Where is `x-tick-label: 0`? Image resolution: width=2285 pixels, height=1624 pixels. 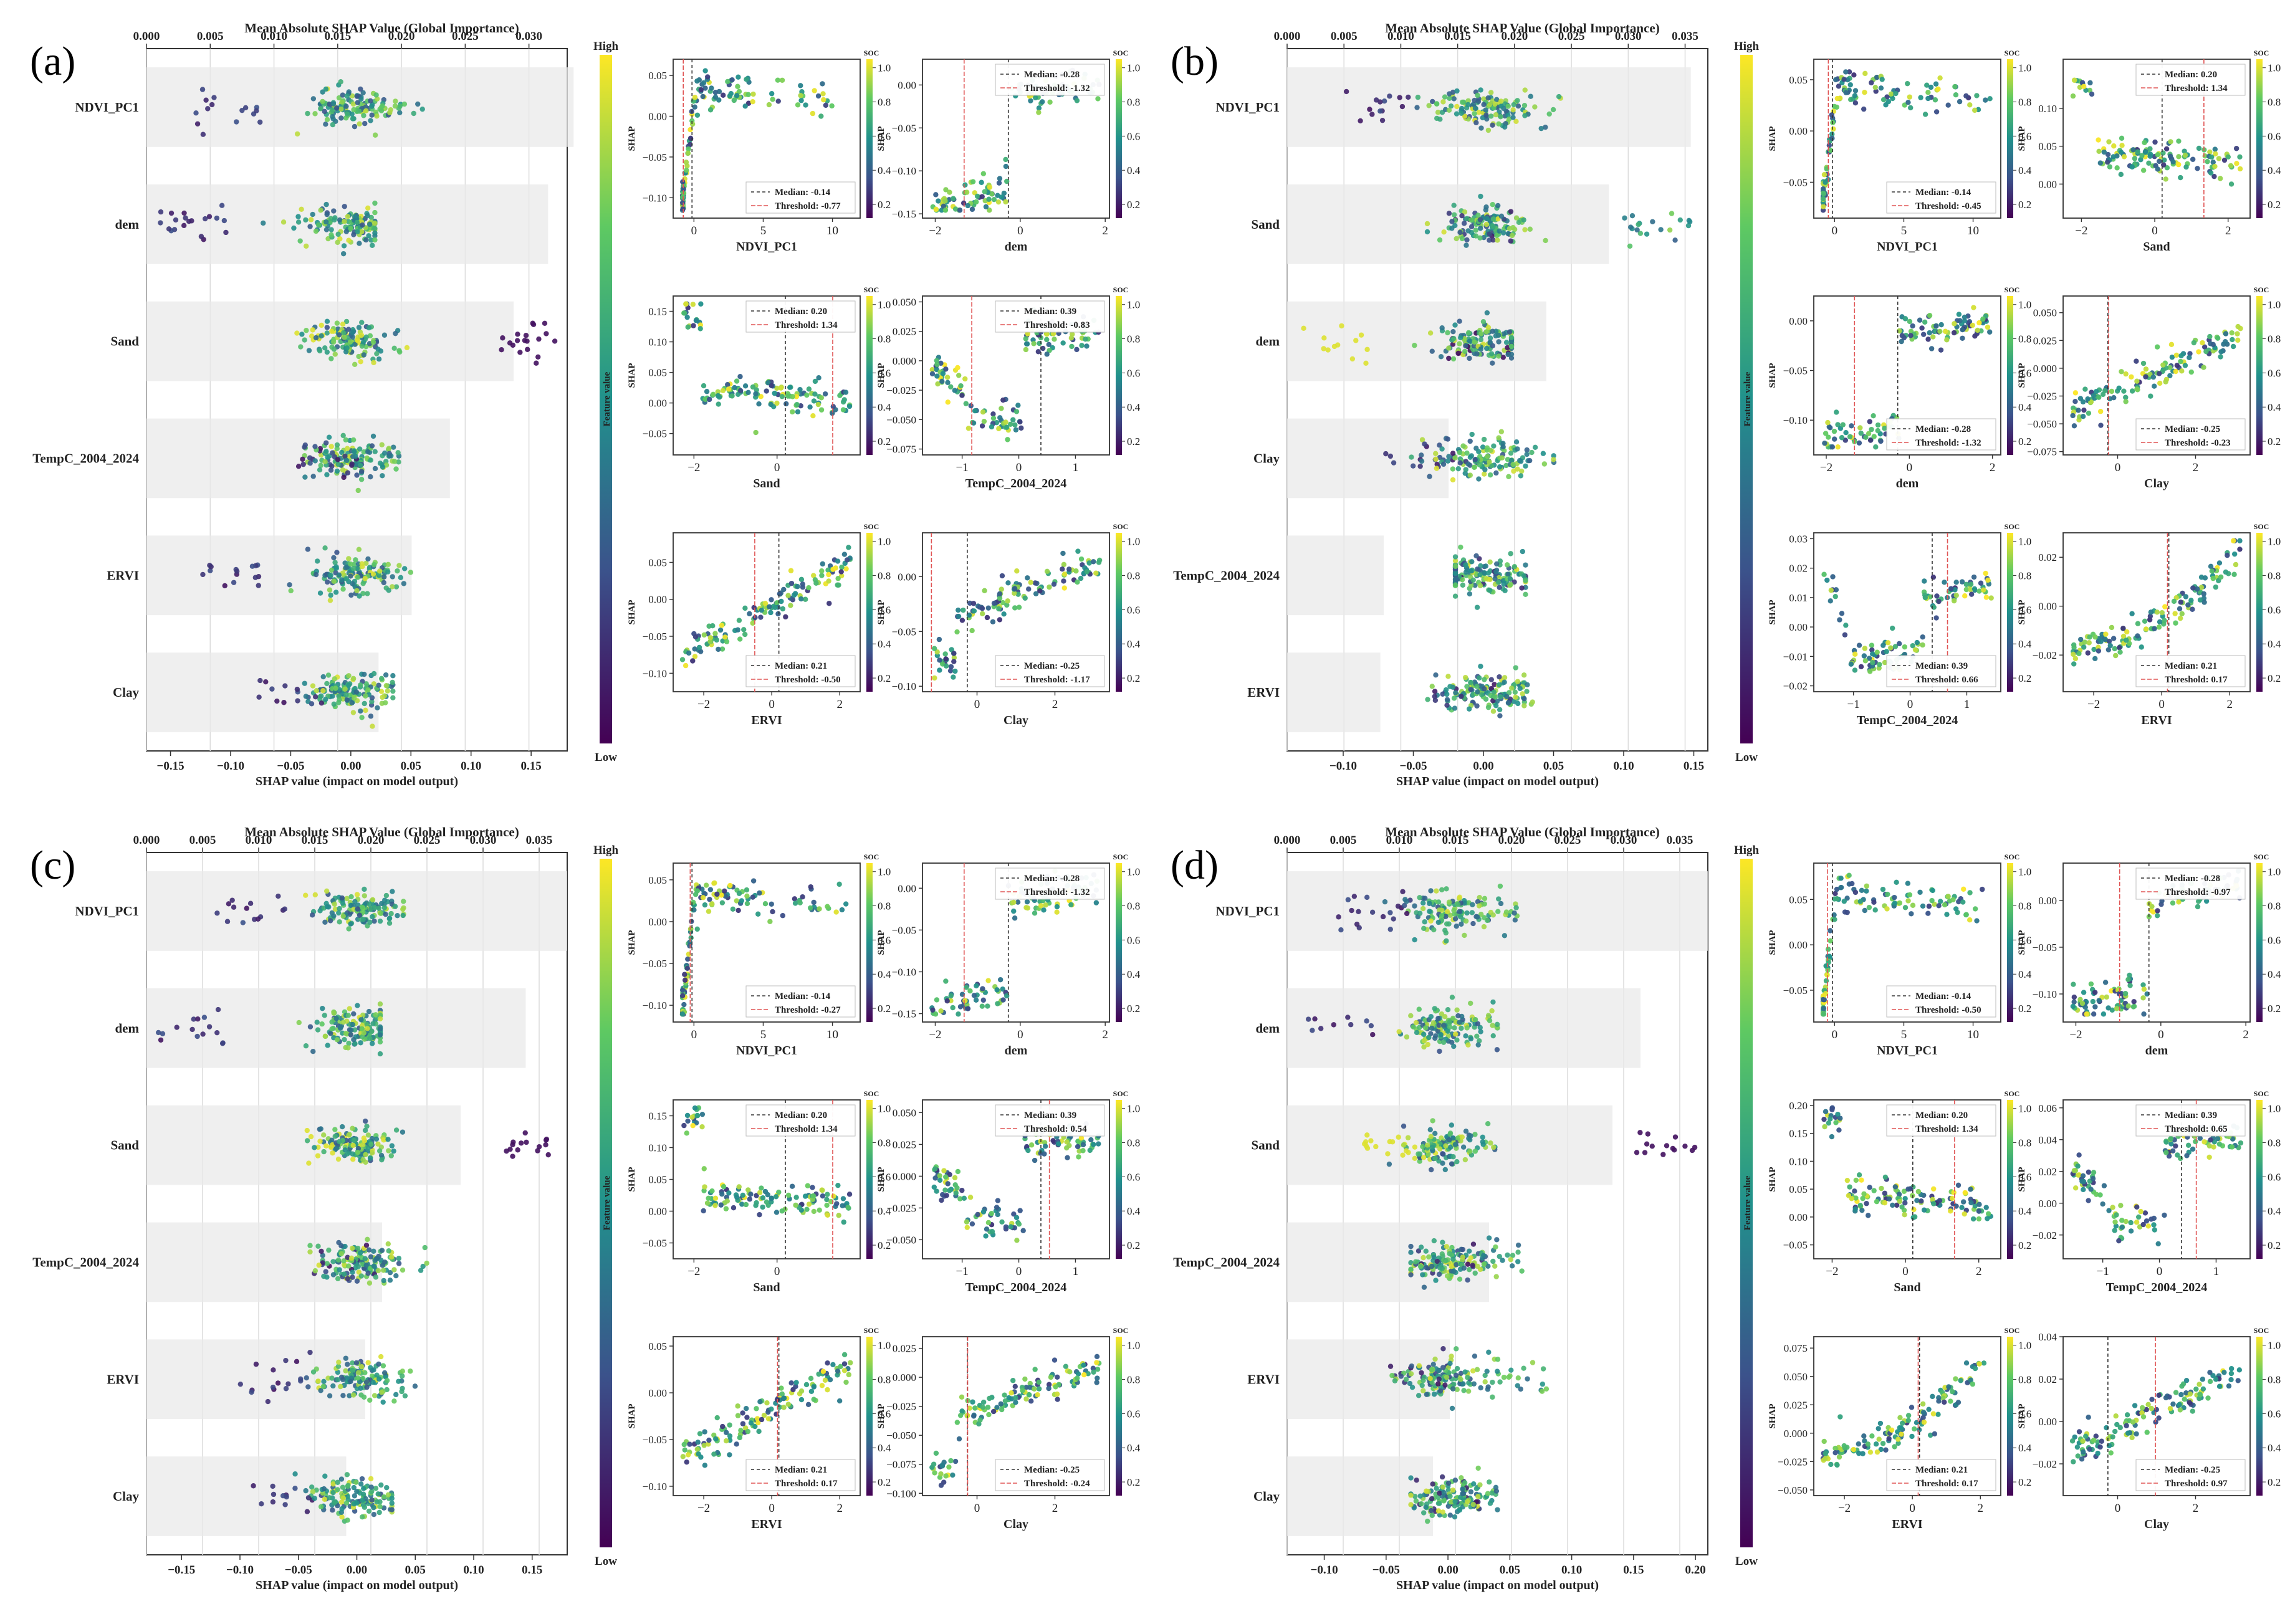
x-tick-label: 0 is located at coordinates (694, 231).